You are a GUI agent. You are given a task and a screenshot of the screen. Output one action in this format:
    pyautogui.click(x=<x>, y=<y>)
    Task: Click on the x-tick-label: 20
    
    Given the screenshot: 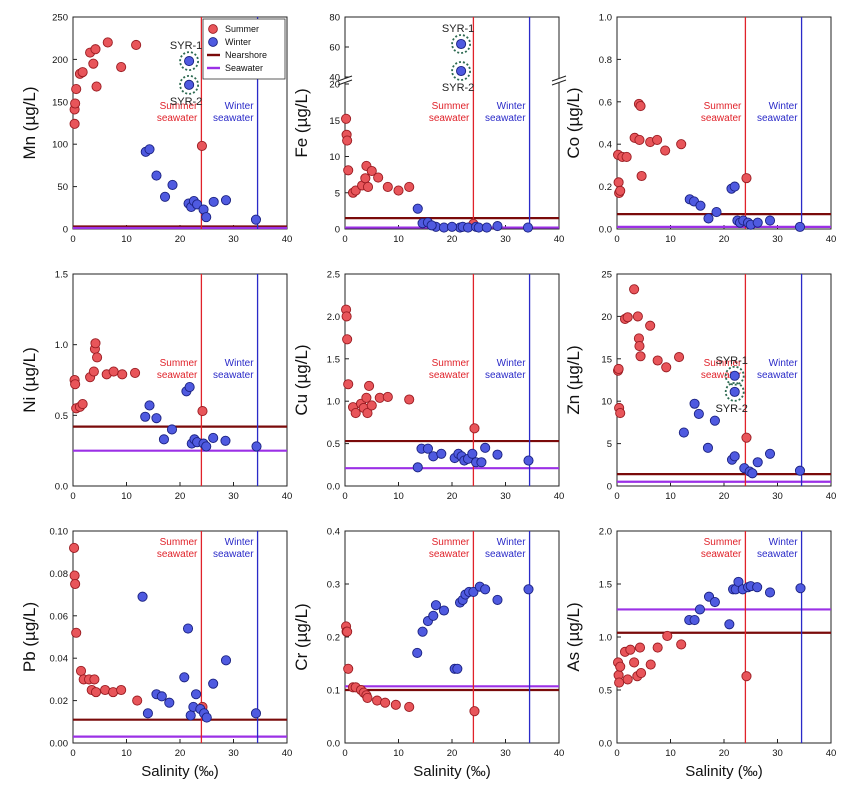 What is the action you would take?
    pyautogui.click(x=724, y=753)
    